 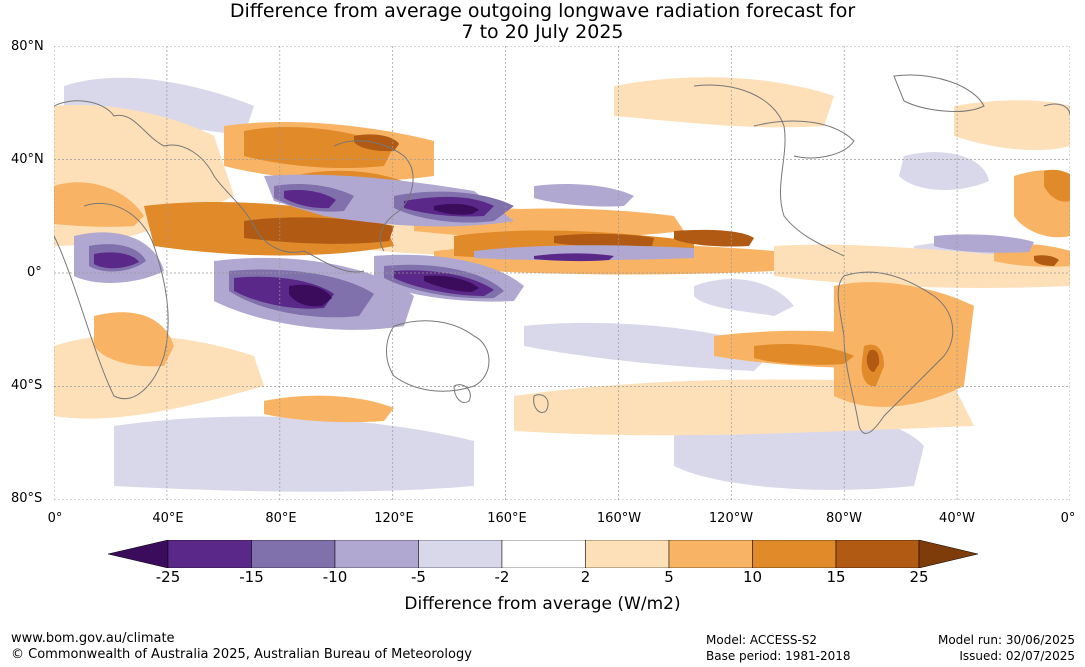 I want to click on lat-label-40s: 40°S, so click(x=27, y=385).